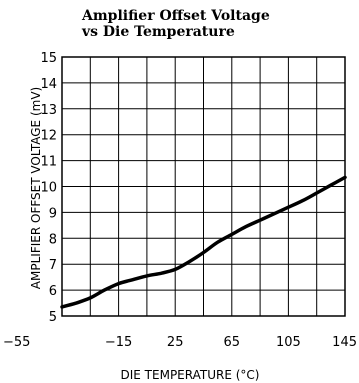 The height and width of the screenshot is (383, 359). I want to click on y-tick-label: 15, so click(48, 58).